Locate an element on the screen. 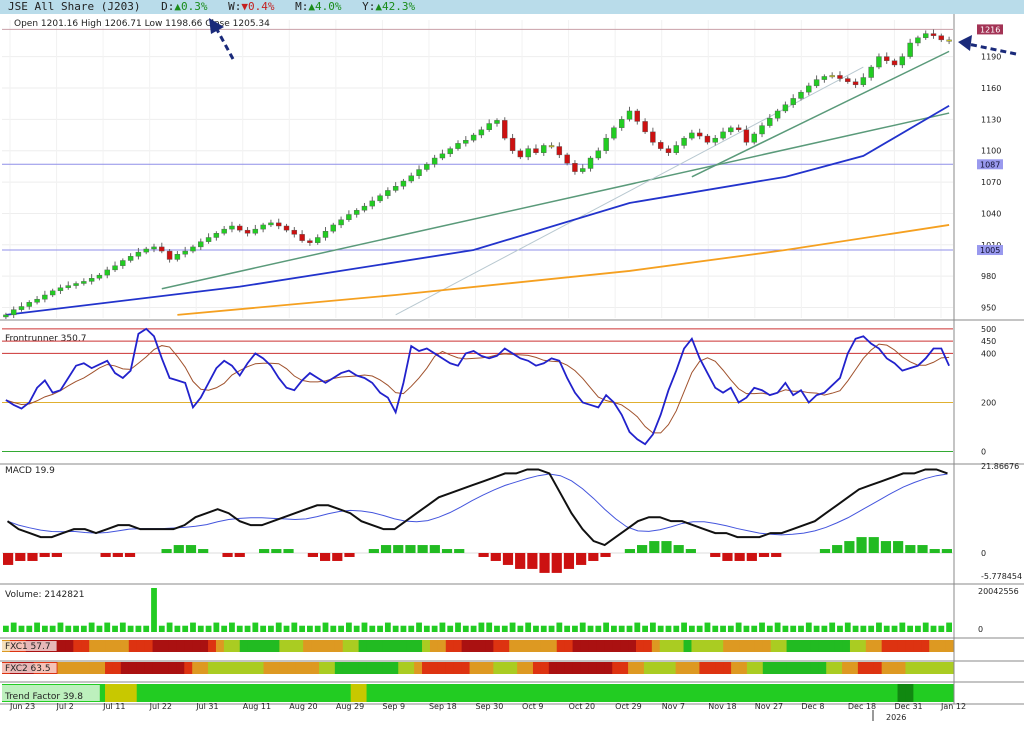 Image resolution: width=1024 pixels, height=735 pixels. x-axis-tick: Aug 29 is located at coordinates (350, 706).